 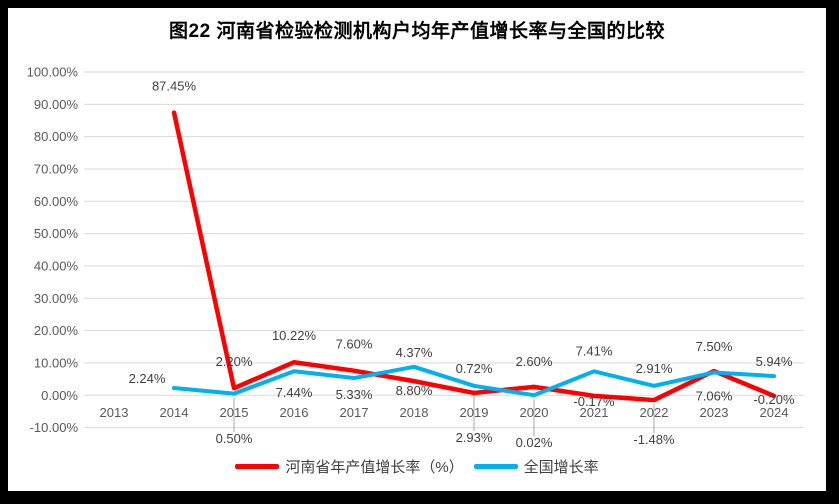 I want to click on y-axis-tick-label: 60.00%, so click(x=56, y=201).